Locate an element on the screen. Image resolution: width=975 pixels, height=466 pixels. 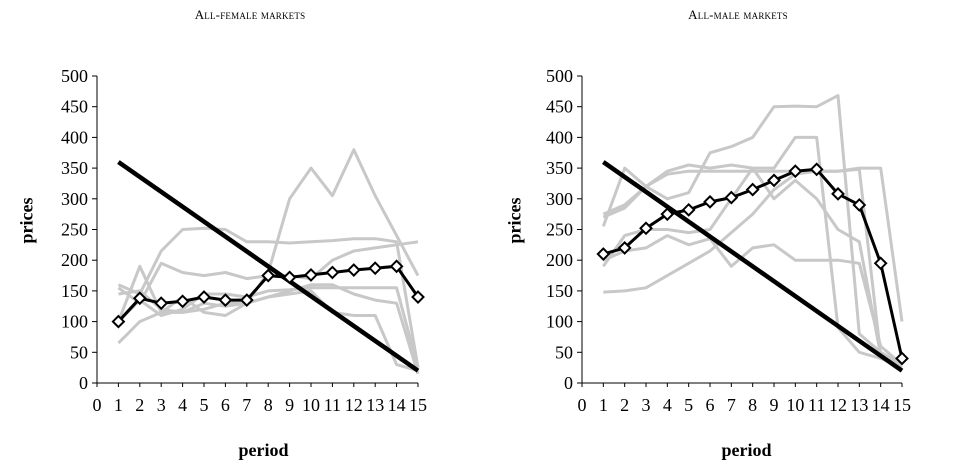
y-tick-label: 100 is located at coordinates (74, 322).